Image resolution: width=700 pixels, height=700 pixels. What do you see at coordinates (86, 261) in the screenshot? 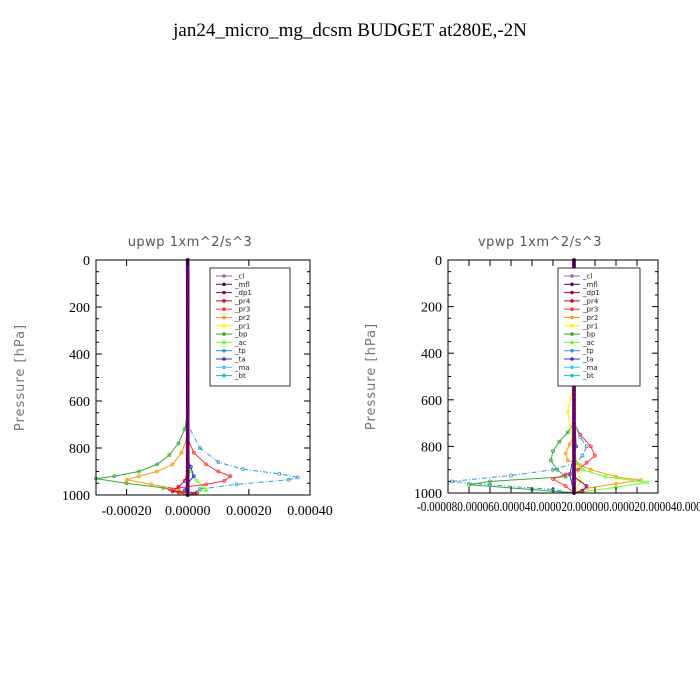
I see `y-tick-label: 0` at bounding box center [86, 261].